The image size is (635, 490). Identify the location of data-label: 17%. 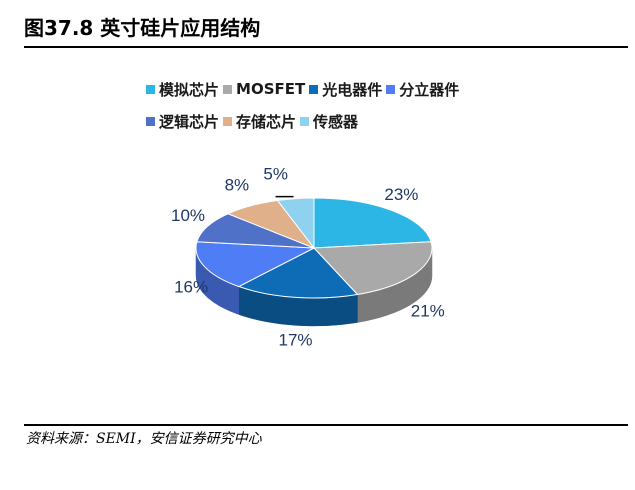
(296, 339).